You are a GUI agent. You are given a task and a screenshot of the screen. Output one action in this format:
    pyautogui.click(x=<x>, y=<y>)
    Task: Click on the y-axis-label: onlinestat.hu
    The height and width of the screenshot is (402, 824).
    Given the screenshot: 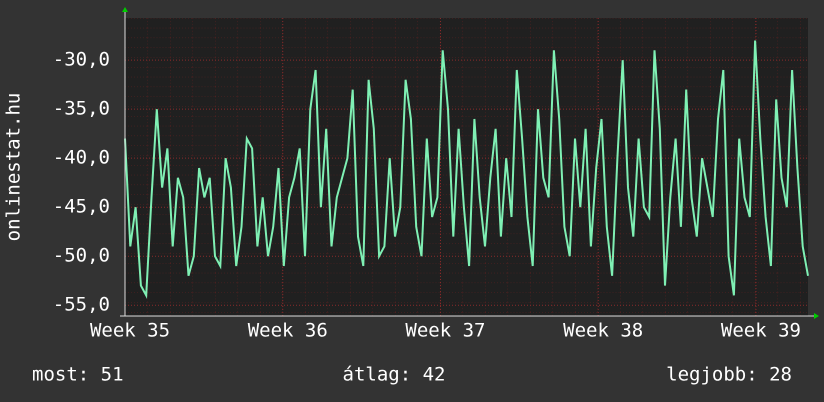 What is the action you would take?
    pyautogui.click(x=14, y=167)
    